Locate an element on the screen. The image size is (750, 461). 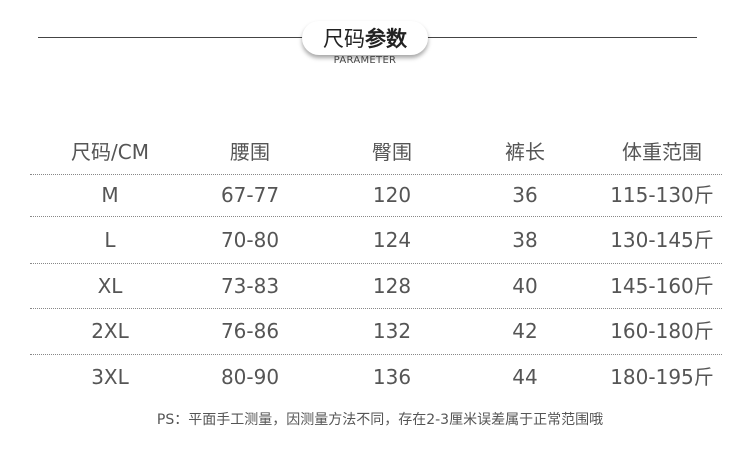
table-cell: 124 is located at coordinates (392, 240).